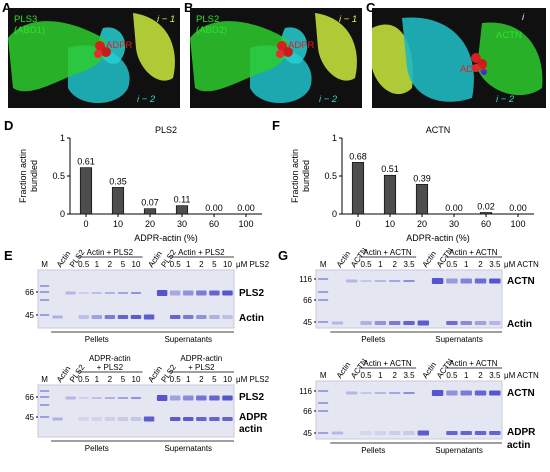  Describe the element at coordinates (176, 264) in the screenshot. I see `e-top-conc-label: 0.5` at that location.